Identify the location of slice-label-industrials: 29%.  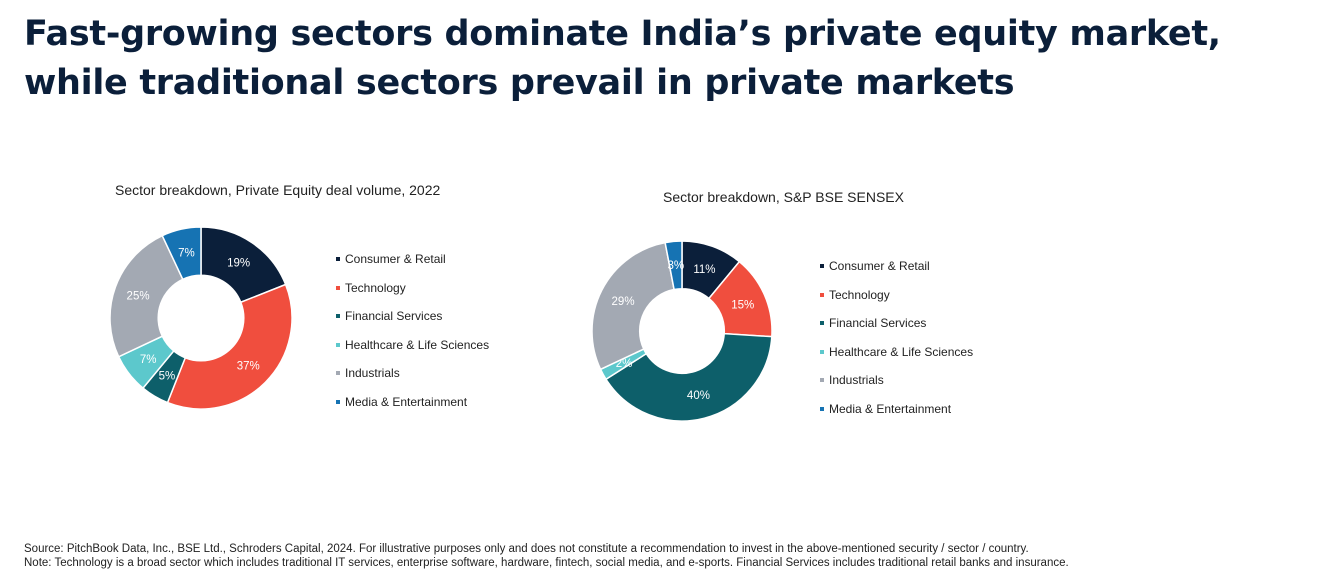
(623, 302).